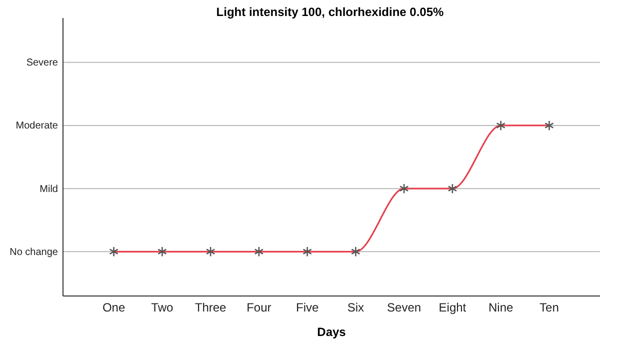 The image size is (618, 350). Describe the element at coordinates (404, 307) in the screenshot. I see `x-tick-label: Seven` at that location.